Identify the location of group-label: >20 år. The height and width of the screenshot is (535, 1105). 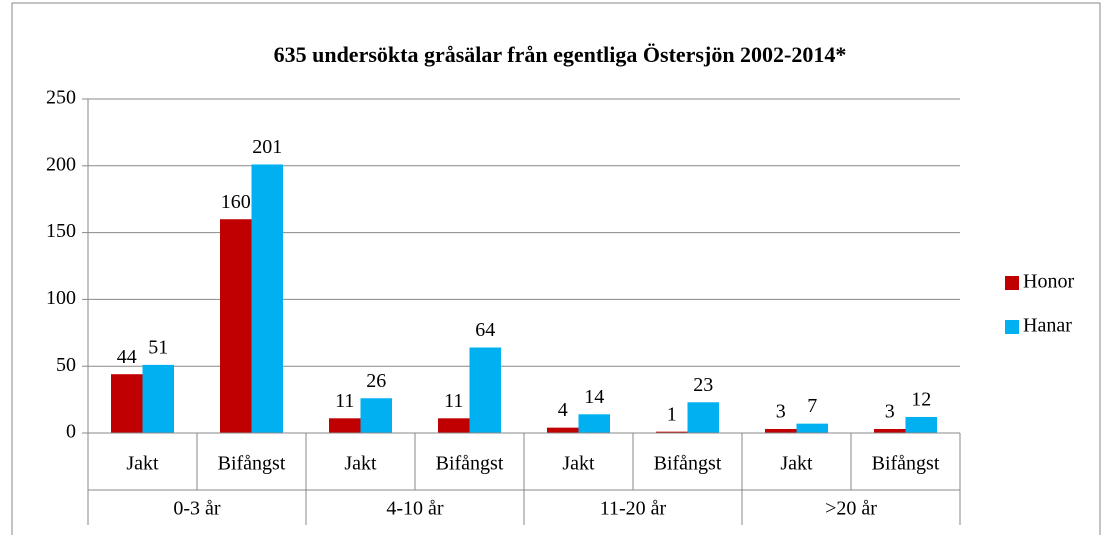
(851, 509).